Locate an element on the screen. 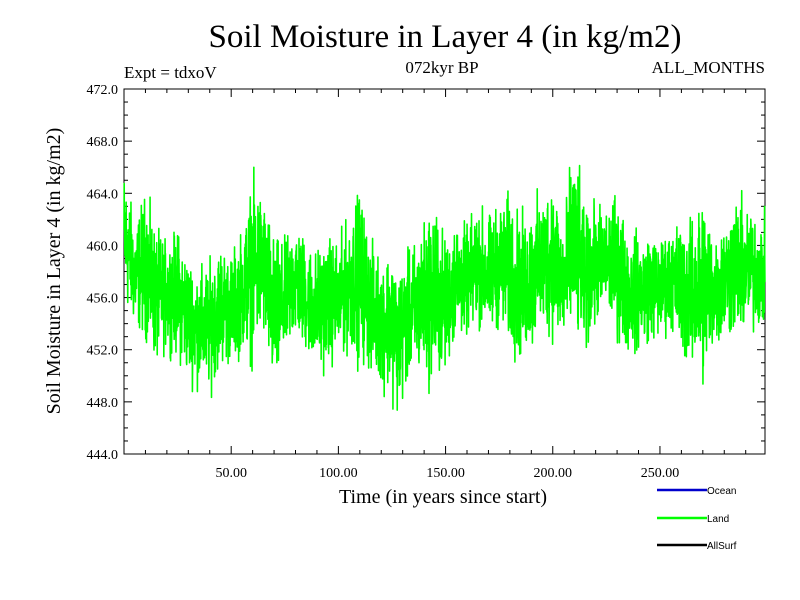 The width and height of the screenshot is (800, 600). y-tick-label: 472.0 is located at coordinates (103, 90).